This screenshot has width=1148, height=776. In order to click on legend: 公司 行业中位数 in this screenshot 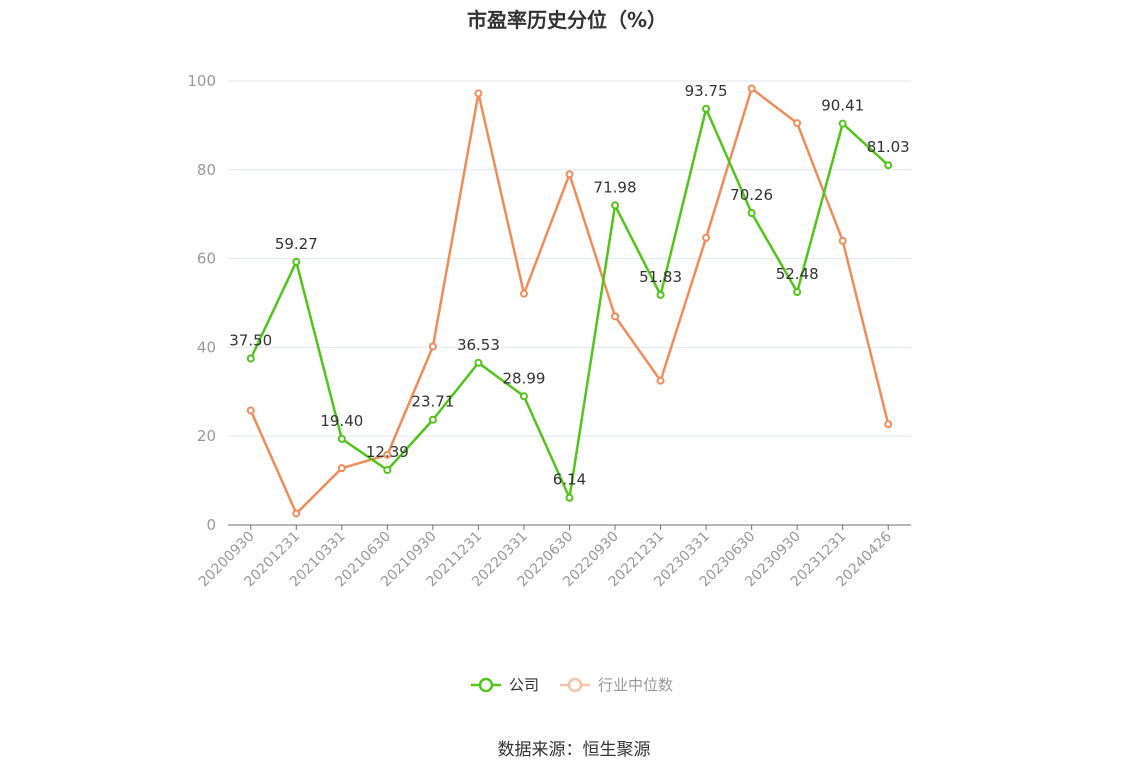, I will do `click(572, 685)`.